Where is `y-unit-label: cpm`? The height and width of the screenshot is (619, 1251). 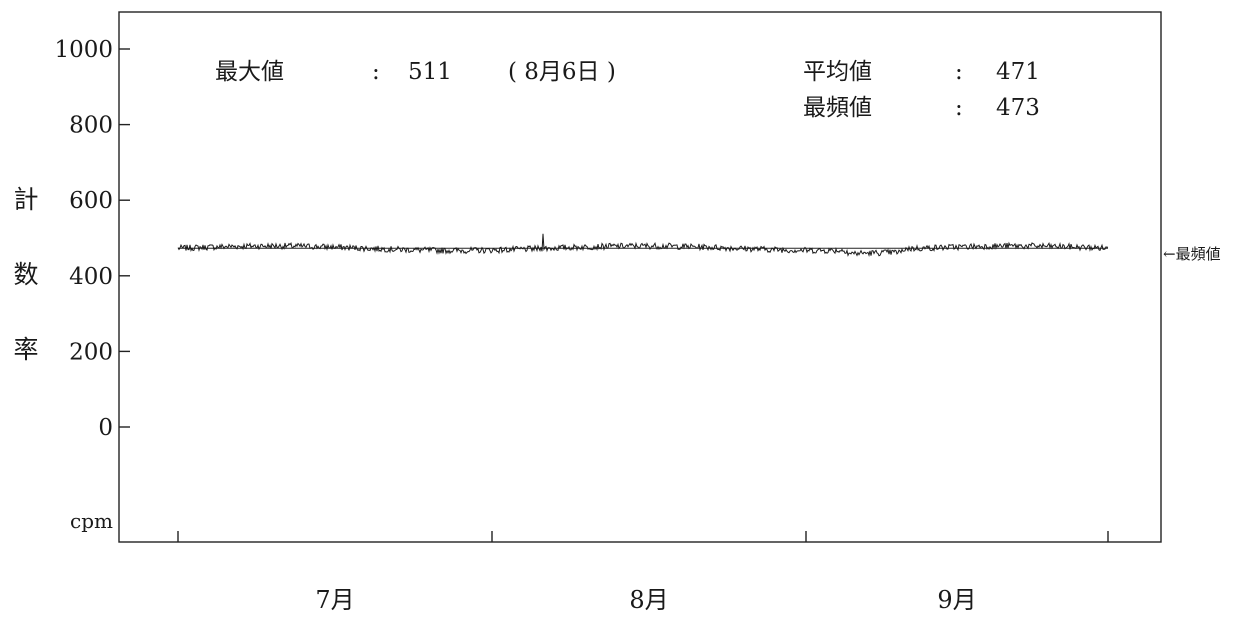 y-unit-label: cpm is located at coordinates (91, 521).